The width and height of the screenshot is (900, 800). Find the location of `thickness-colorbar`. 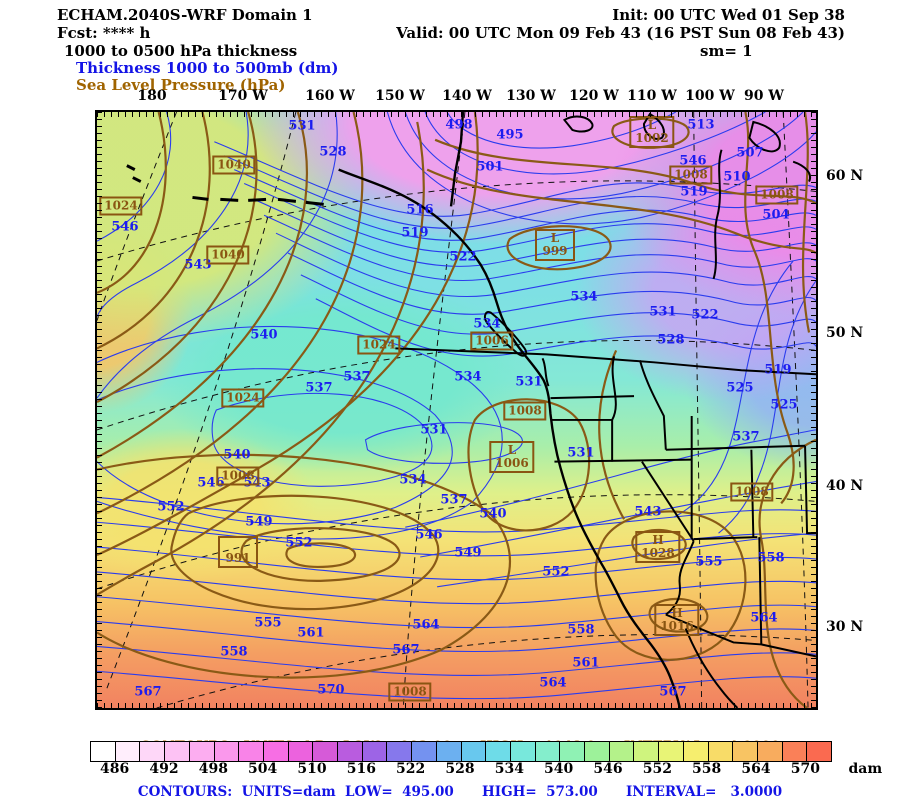

thickness-colorbar is located at coordinates (461, 751).